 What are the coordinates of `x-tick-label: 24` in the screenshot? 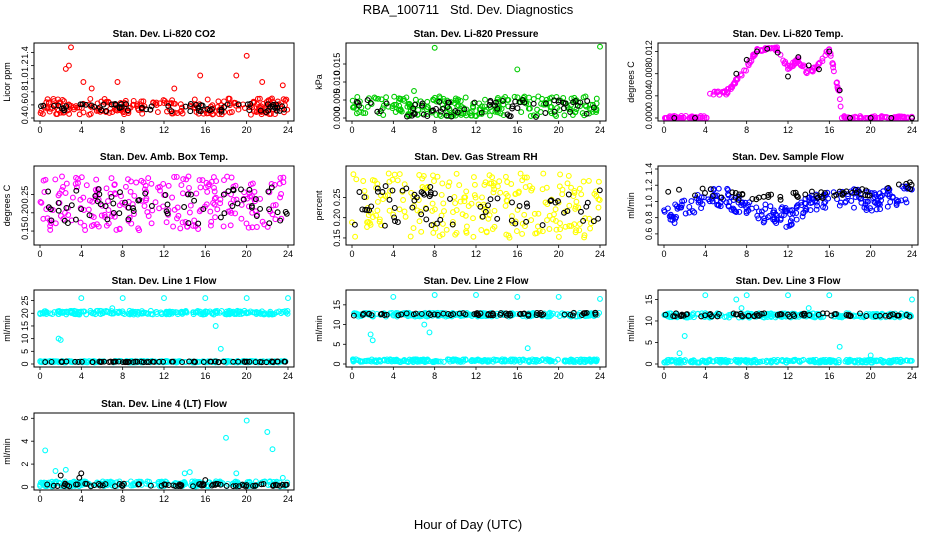 It's located at (912, 130).